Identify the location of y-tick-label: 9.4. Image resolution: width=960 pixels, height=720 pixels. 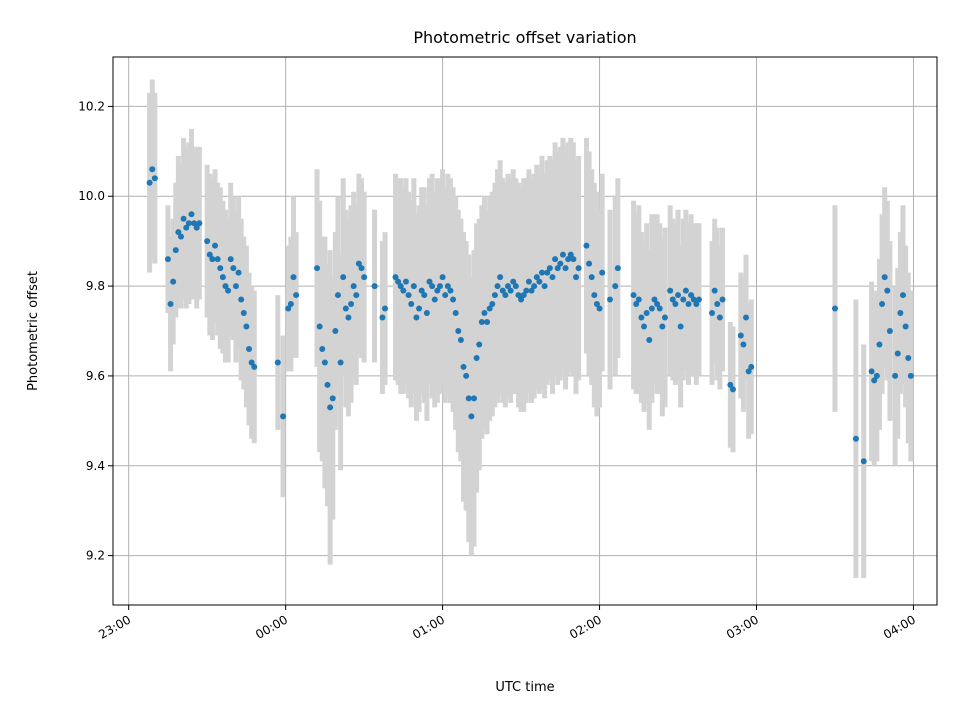
(95, 466).